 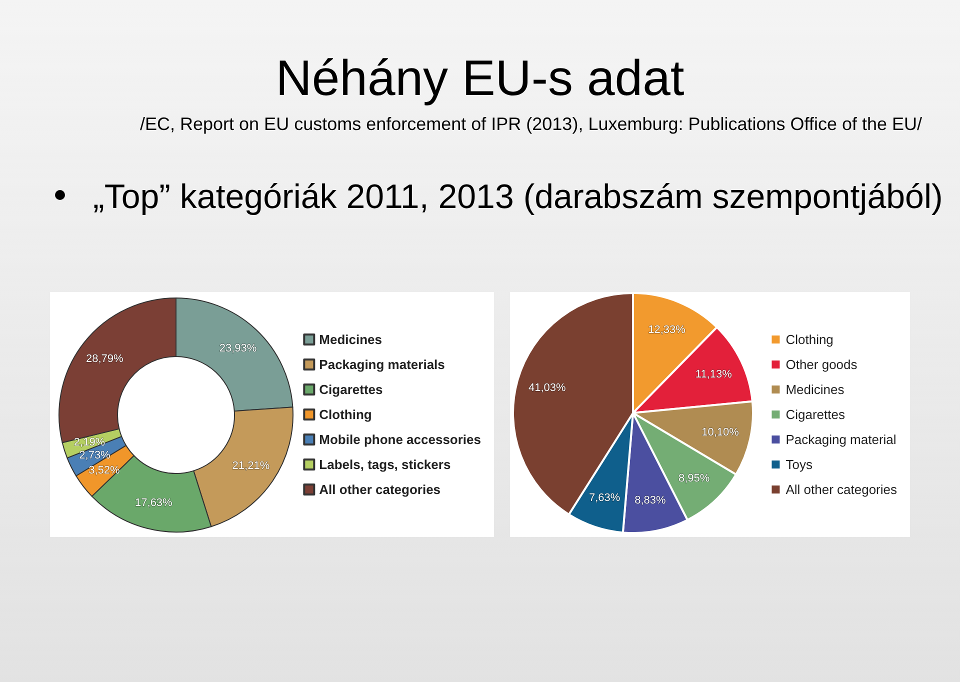 What do you see at coordinates (667, 330) in the screenshot?
I see `data-label: 12,33%` at bounding box center [667, 330].